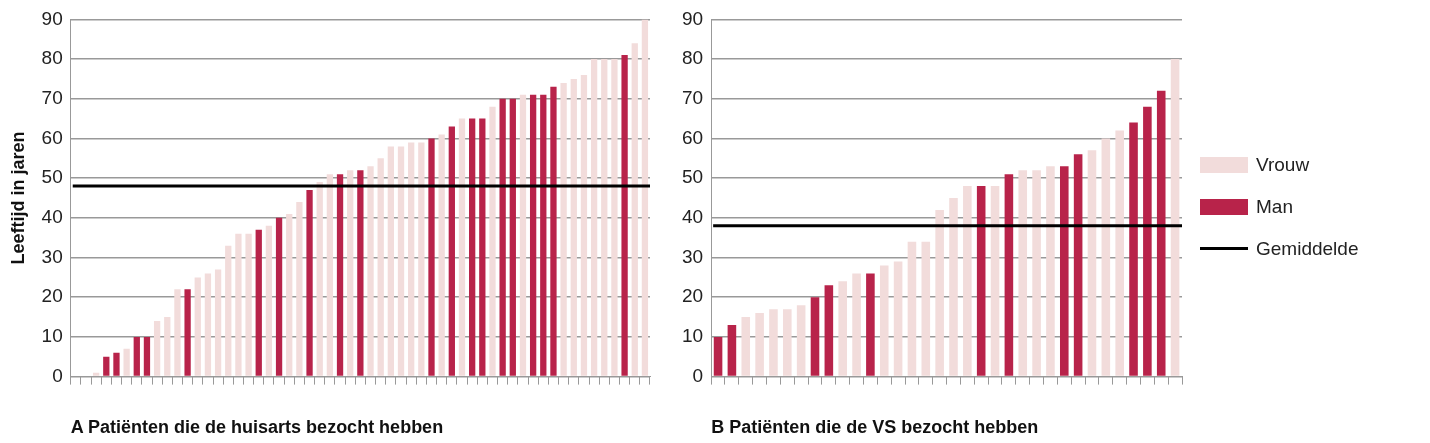 The image size is (1430, 443). What do you see at coordinates (1307, 248) in the screenshot?
I see `legend-label: Gemiddelde` at bounding box center [1307, 248].